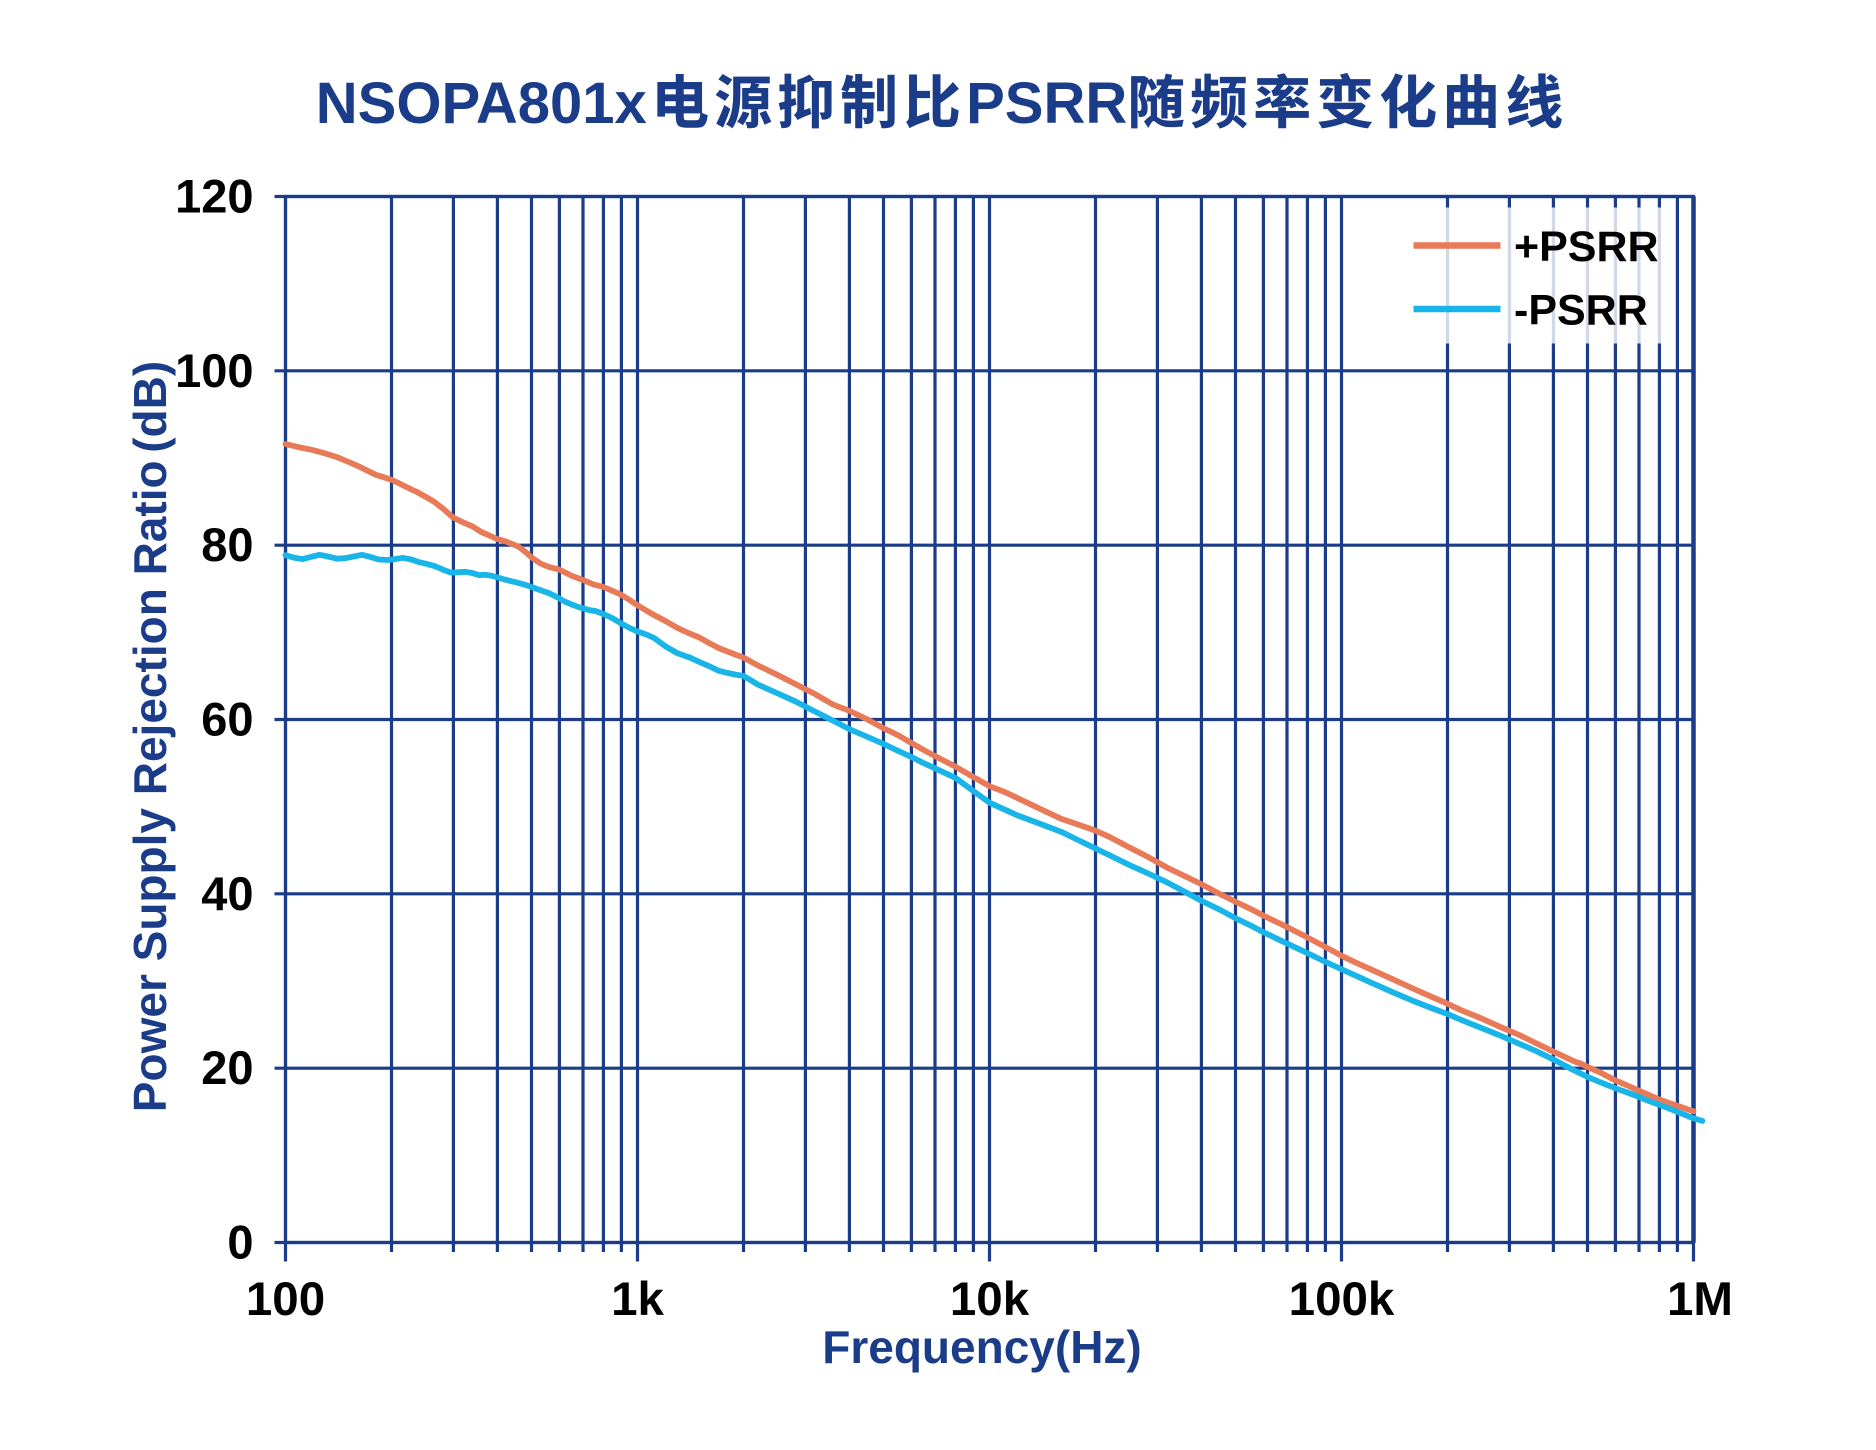  Describe the element at coordinates (1586, 247) in the screenshot. I see `svg-text: +PSRR` at that location.